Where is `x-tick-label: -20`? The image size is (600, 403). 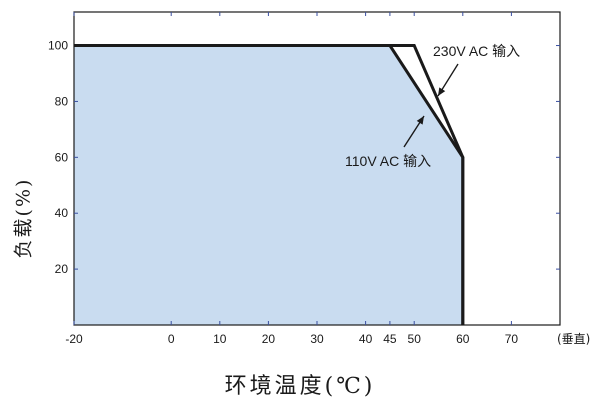 x-tick-label: -20 is located at coordinates (74, 339).